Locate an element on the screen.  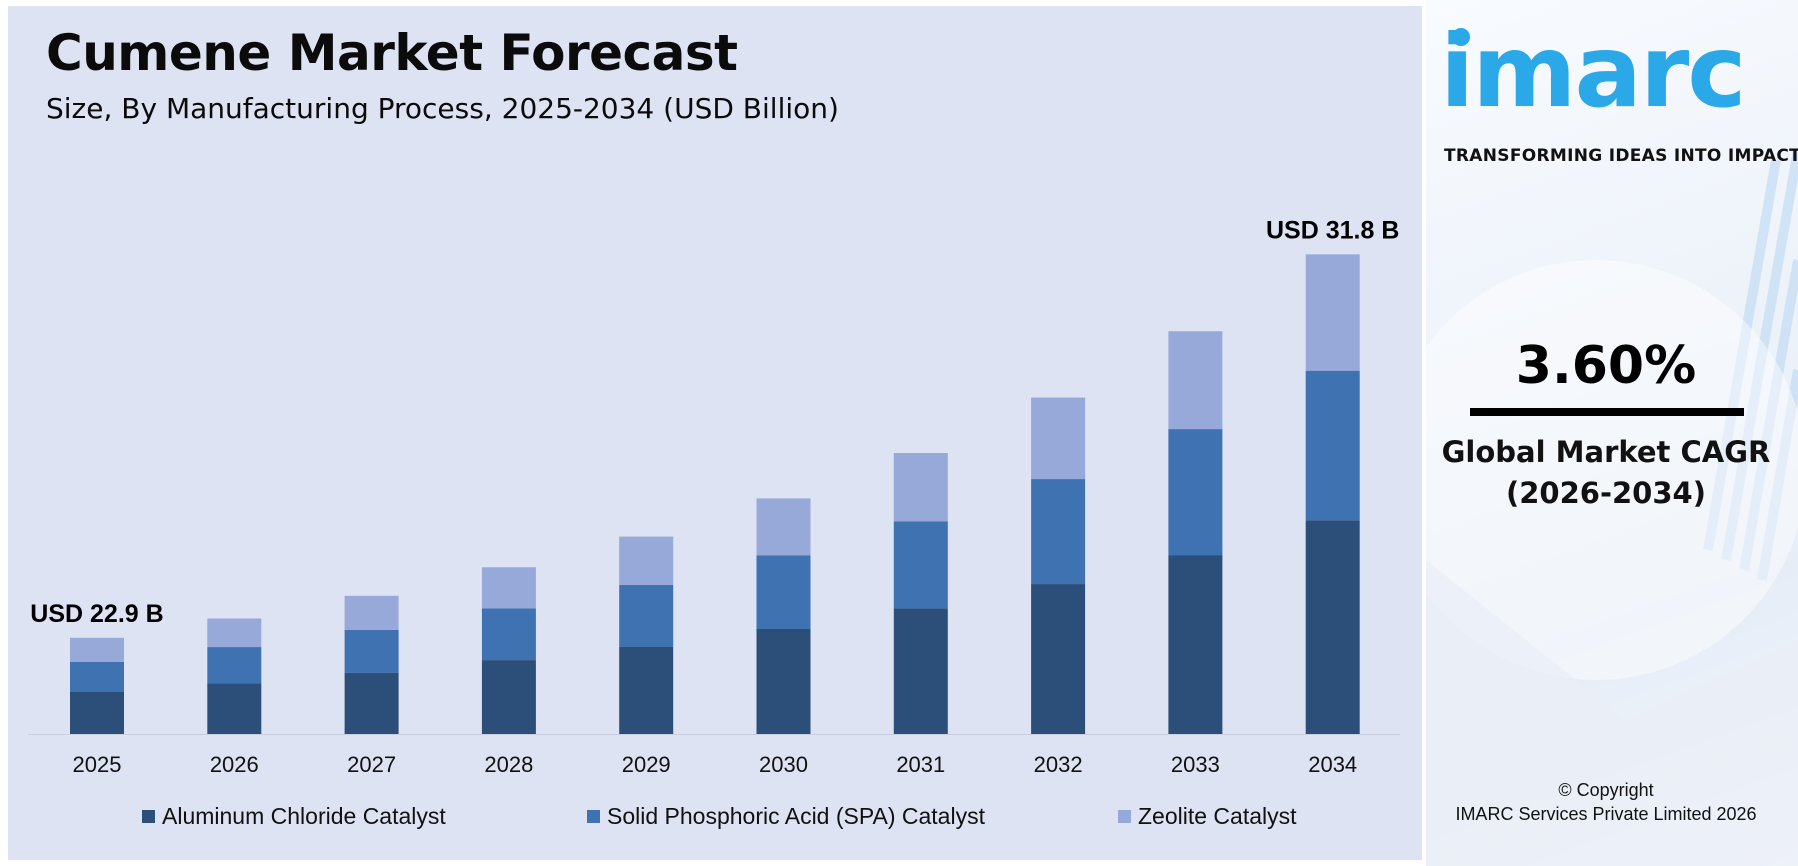
x-tick-label-2033: 2033 is located at coordinates (1195, 764).